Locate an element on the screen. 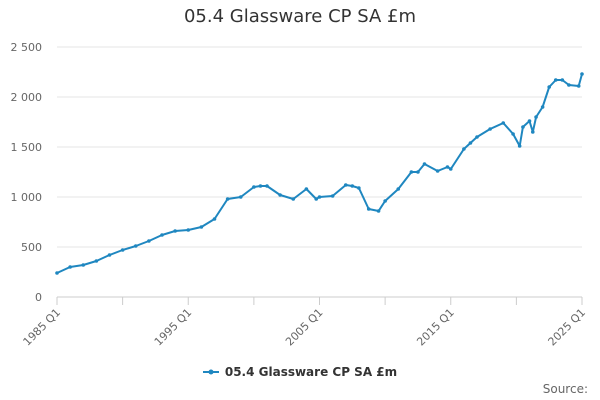 This screenshot has height=400, width=600. y-tick-label: 2 500 is located at coordinates (27, 47).